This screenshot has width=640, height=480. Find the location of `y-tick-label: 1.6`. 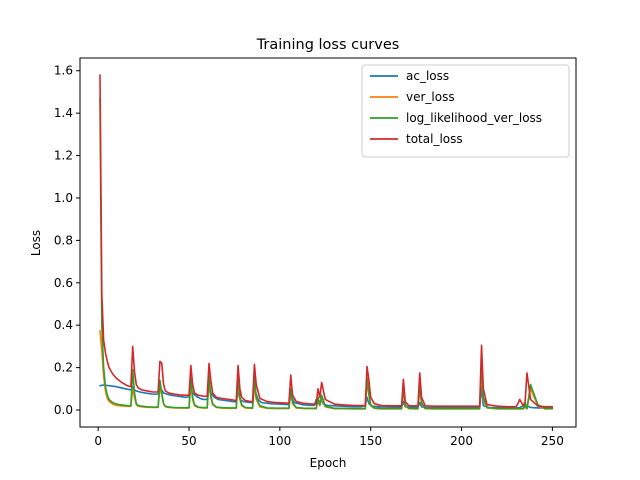

y-tick-label: 1.6 is located at coordinates (63, 71).